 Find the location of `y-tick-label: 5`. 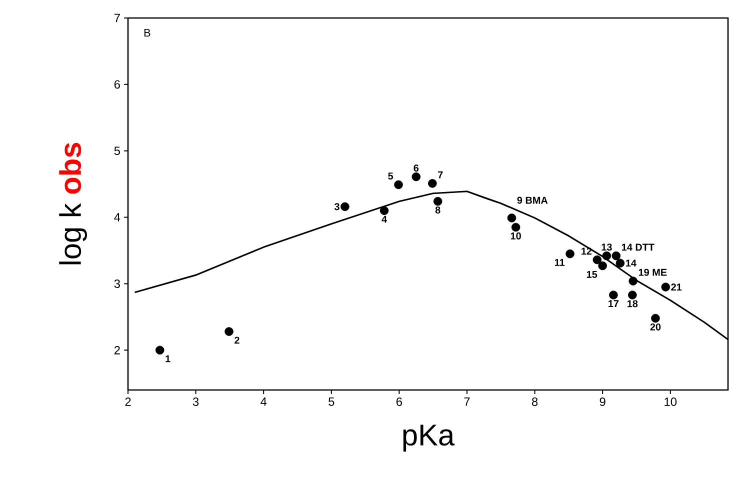

y-tick-label: 5 is located at coordinates (117, 151).